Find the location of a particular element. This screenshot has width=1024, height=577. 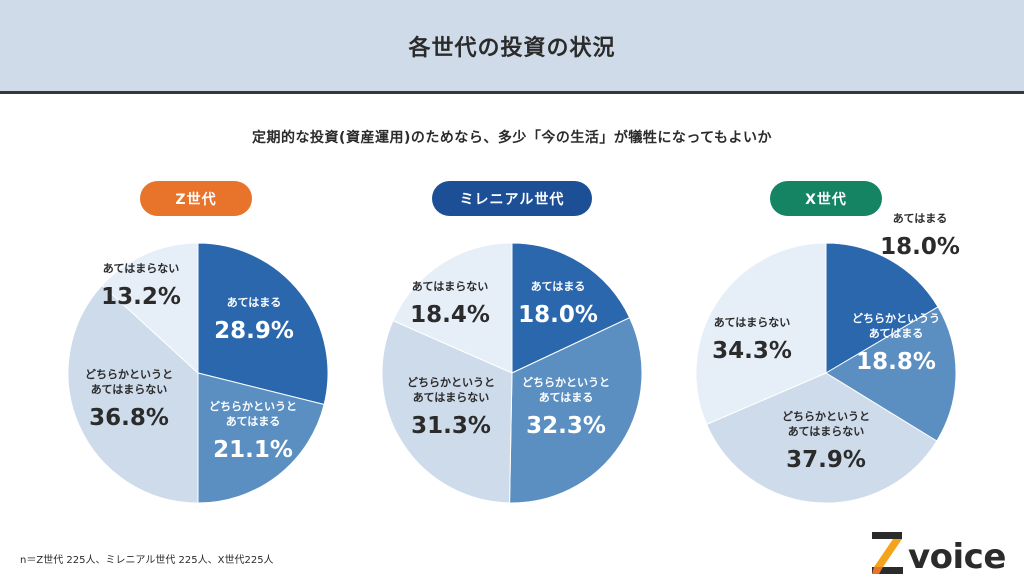

group-pill-z: Z世代 is located at coordinates (196, 198).